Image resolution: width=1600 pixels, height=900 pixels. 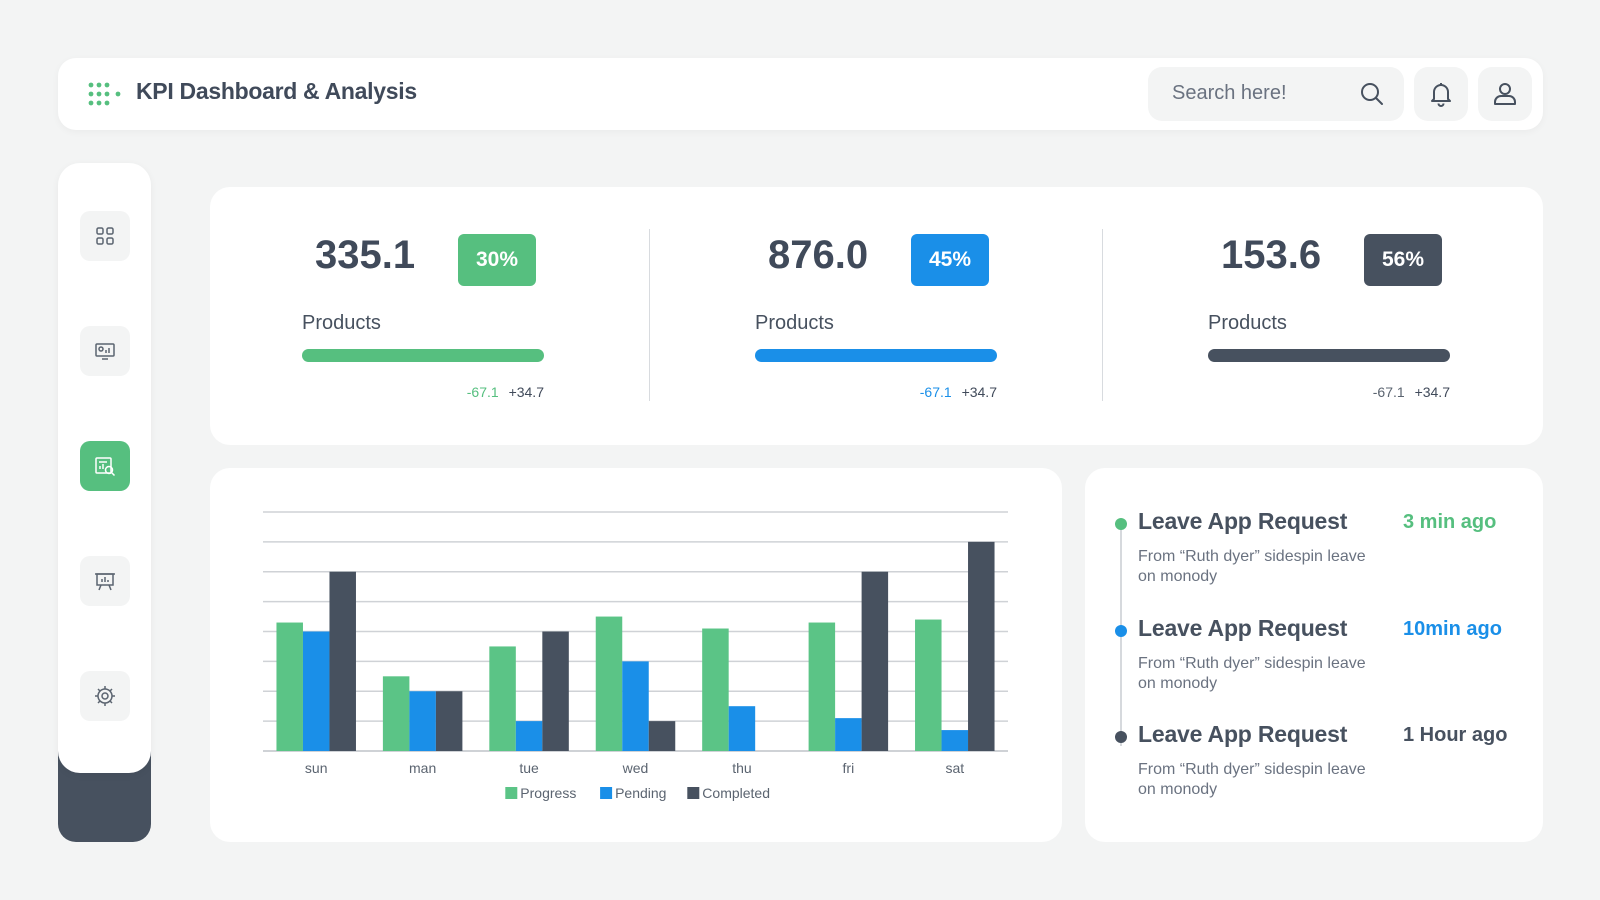 What do you see at coordinates (1455, 735) in the screenshot?
I see `activity-time: 1 Hour ago` at bounding box center [1455, 735].